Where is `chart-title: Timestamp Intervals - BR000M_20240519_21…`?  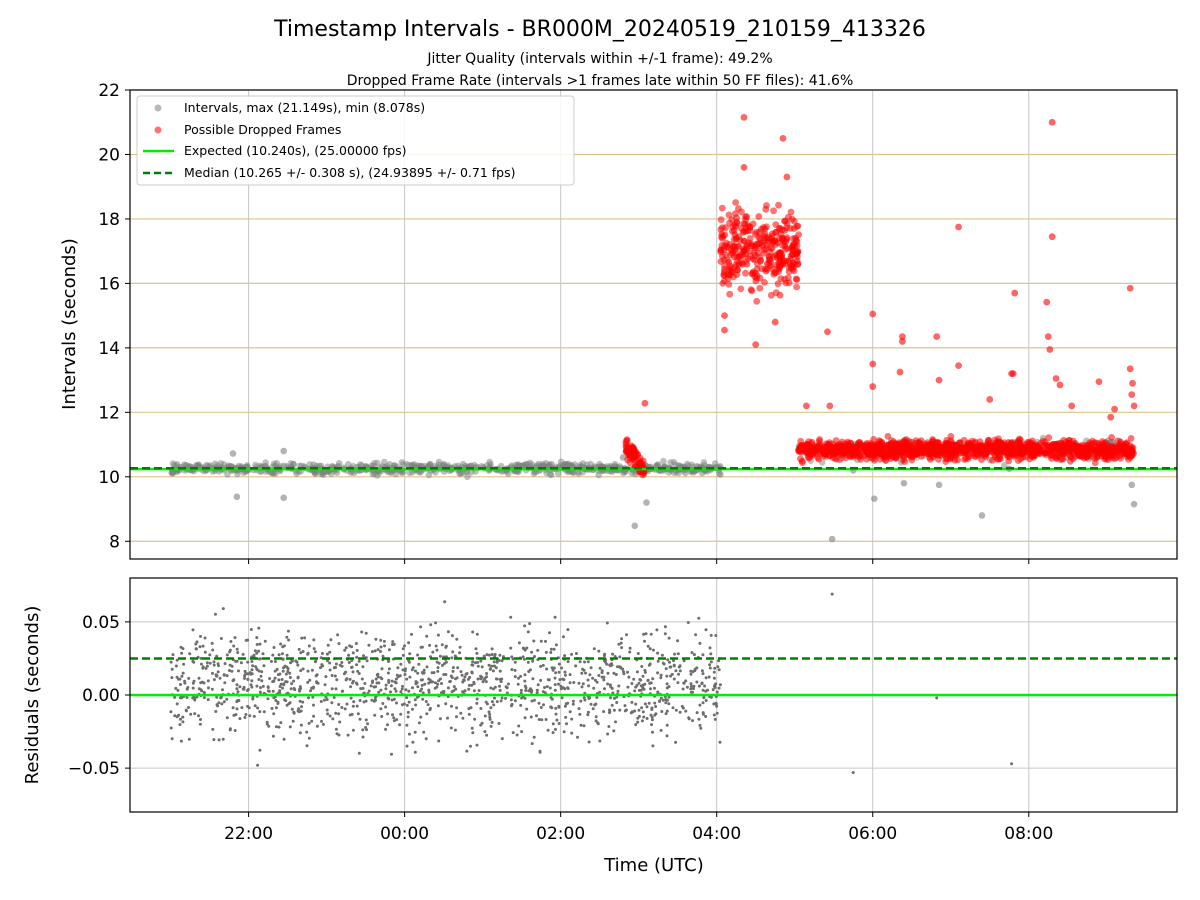 chart-title: Timestamp Intervals - BR000M_20240519_21… is located at coordinates (599, 29).